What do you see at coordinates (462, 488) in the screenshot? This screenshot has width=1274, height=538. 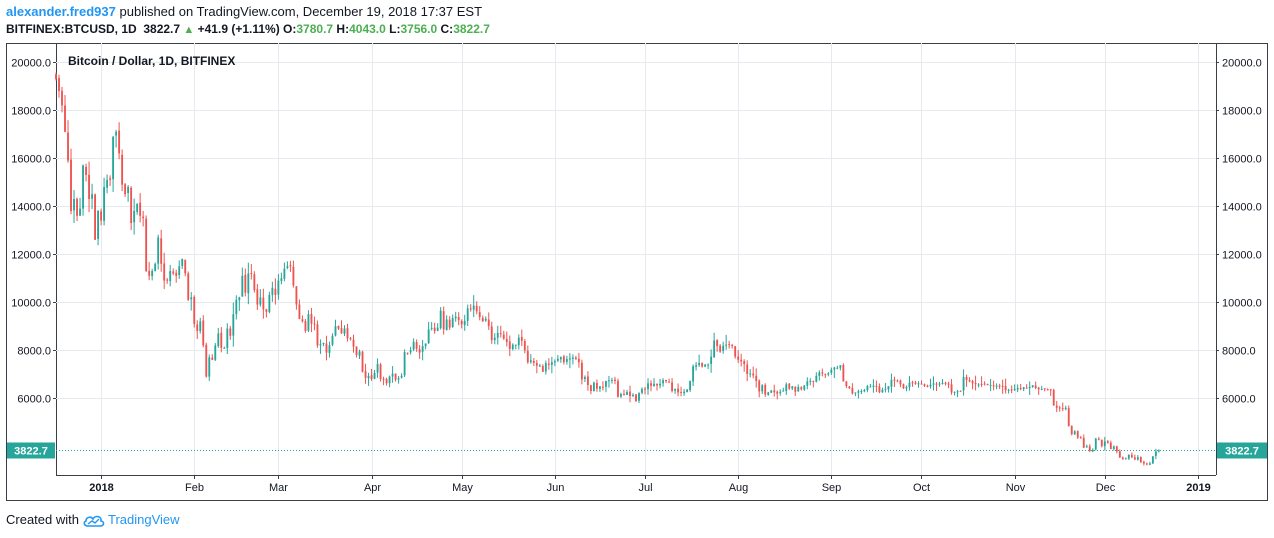 I see `x-tick-label: May` at bounding box center [462, 488].